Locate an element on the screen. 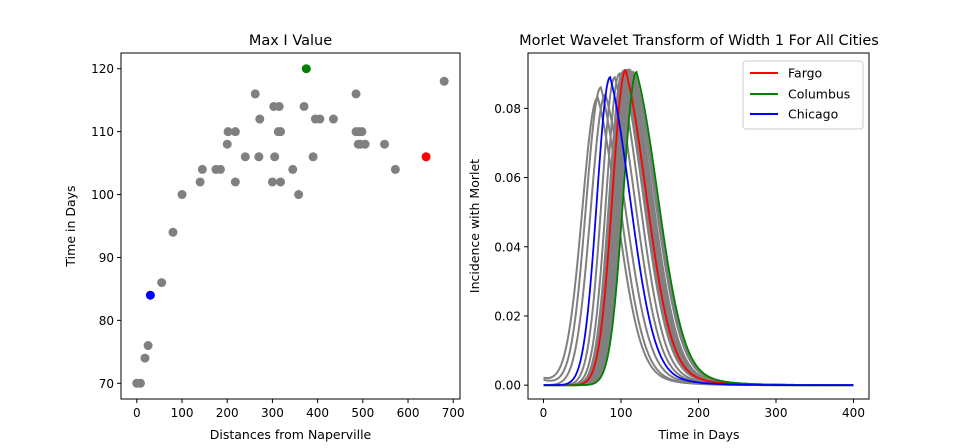 This screenshot has height=448, width=966. scatter-xtick-label: 400 is located at coordinates (317, 413).